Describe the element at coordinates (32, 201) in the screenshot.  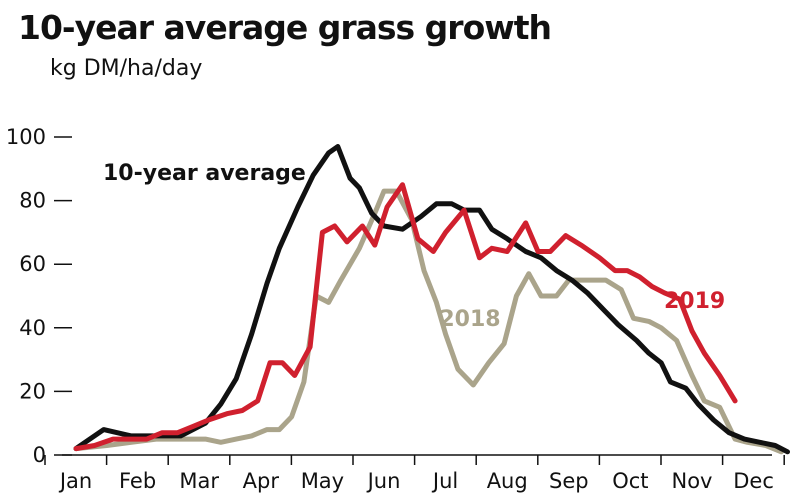
I see `y-tick-label: 80` at that location.